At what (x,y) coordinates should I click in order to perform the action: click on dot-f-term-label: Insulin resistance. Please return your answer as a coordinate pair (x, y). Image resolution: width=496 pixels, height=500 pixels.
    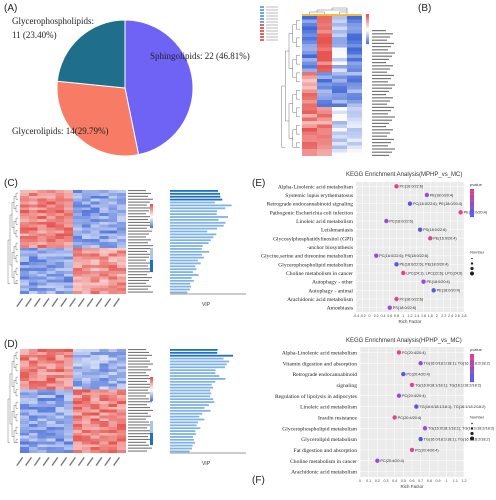
    Looking at the image, I should click on (338, 418).